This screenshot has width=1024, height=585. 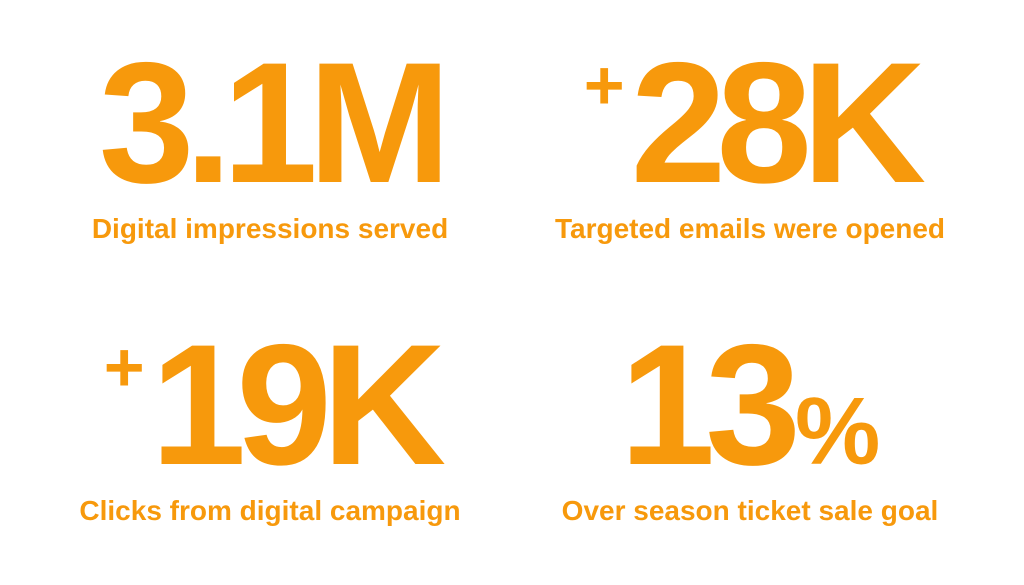 I want to click on stat-number: 3.1M, so click(x=274, y=123).